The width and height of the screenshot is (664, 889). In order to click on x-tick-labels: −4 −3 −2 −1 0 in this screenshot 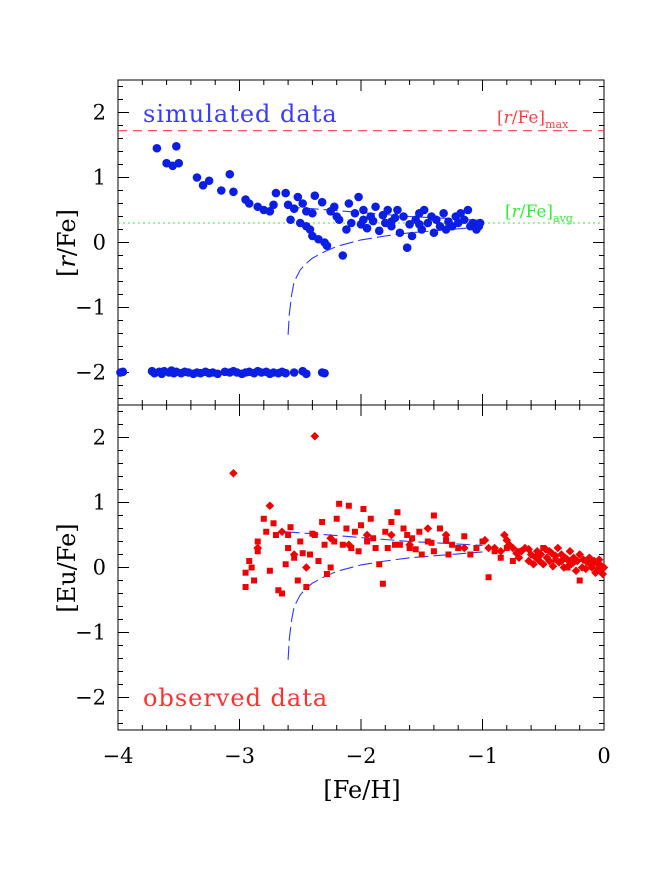, I will do `click(357, 756)`.